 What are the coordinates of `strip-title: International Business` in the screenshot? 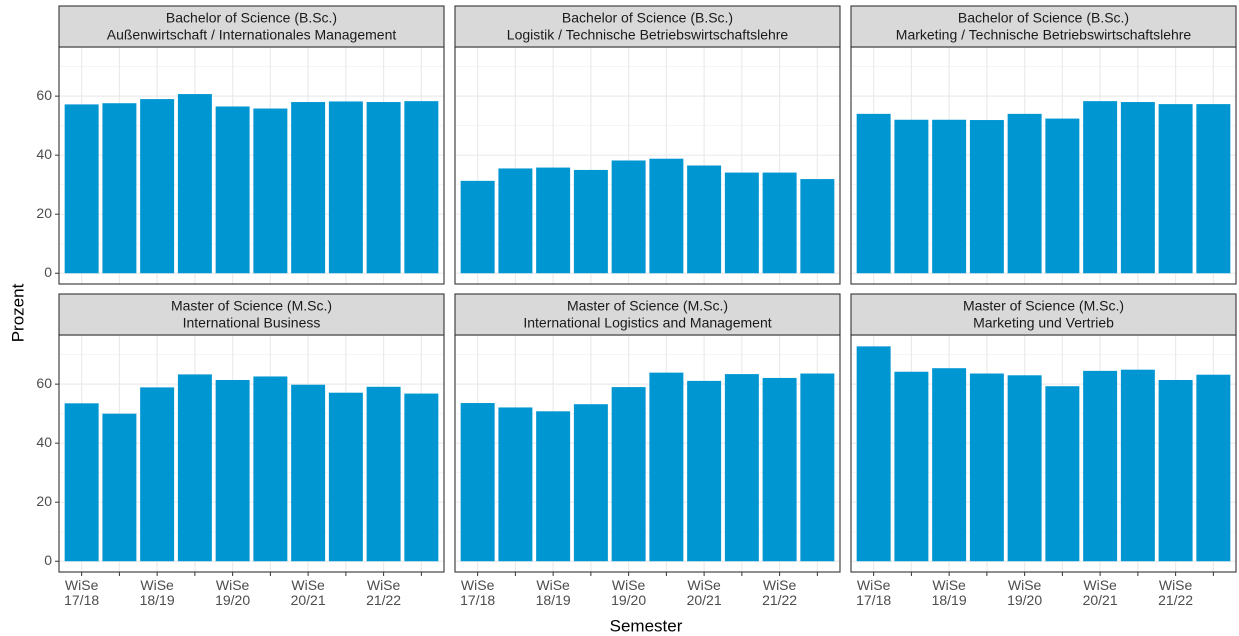 It's located at (252, 323).